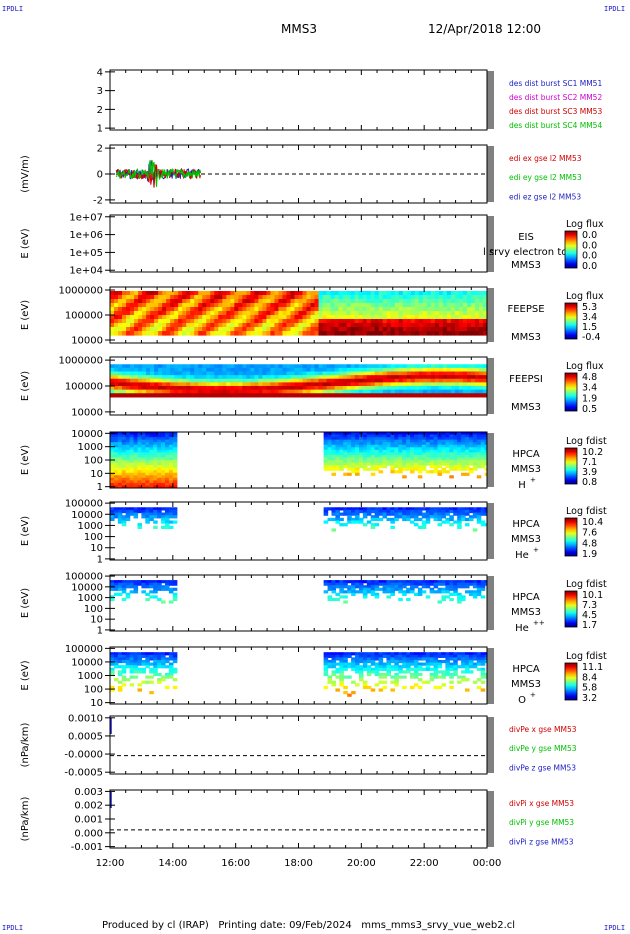 The width and height of the screenshot is (630, 934). What do you see at coordinates (589, 377) in the screenshot?
I see `panel-feepsi-cb-tick-0: 4.8` at bounding box center [589, 377].